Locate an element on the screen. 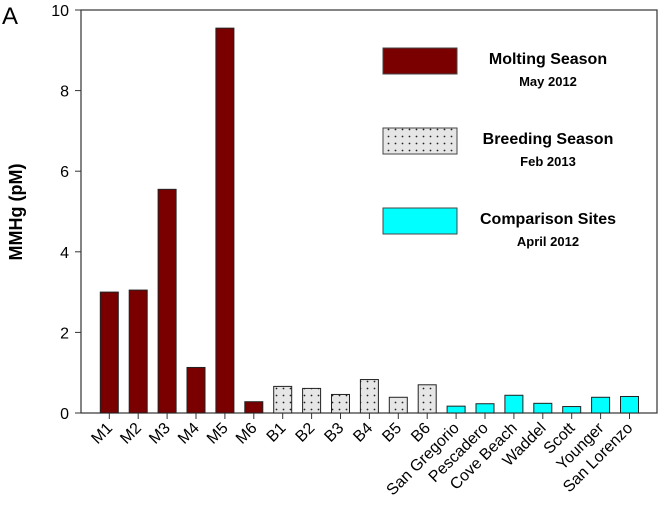 Image resolution: width=660 pixels, height=518 pixels. bar-m3 is located at coordinates (167, 301).